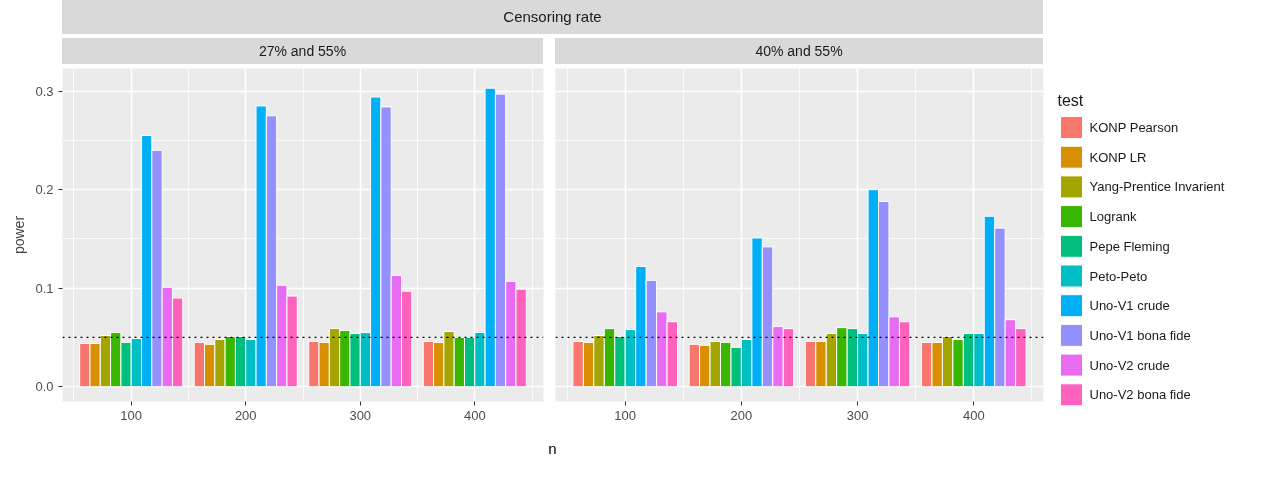 The height and width of the screenshot is (480, 1281). I want to click on y-axis-title: power, so click(19, 235).